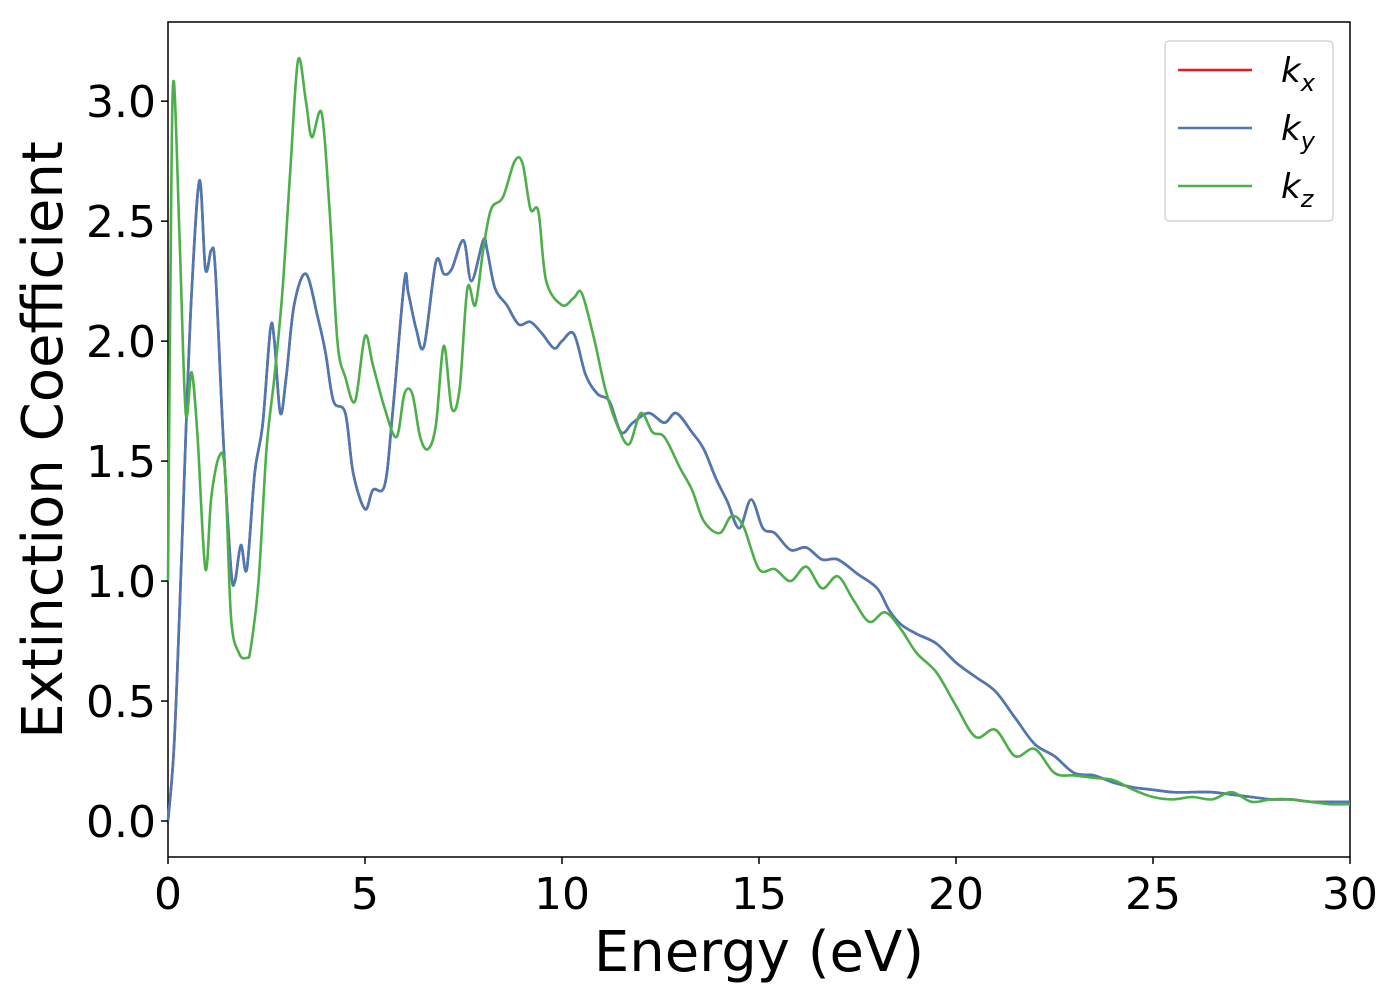 This screenshot has width=1400, height=1000. I want to click on y-tick-label: 2.5, so click(121, 222).